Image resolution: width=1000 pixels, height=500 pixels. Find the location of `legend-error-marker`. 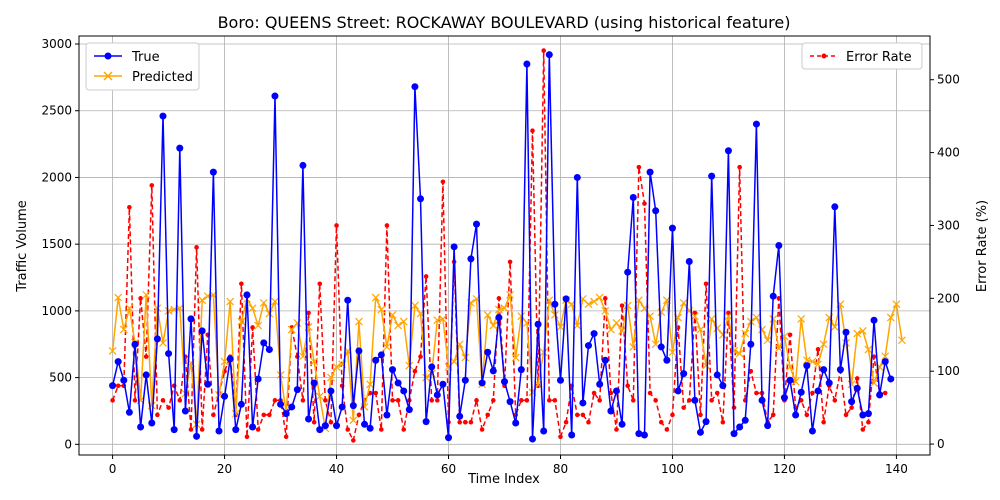

legend-error-marker is located at coordinates (824, 56).